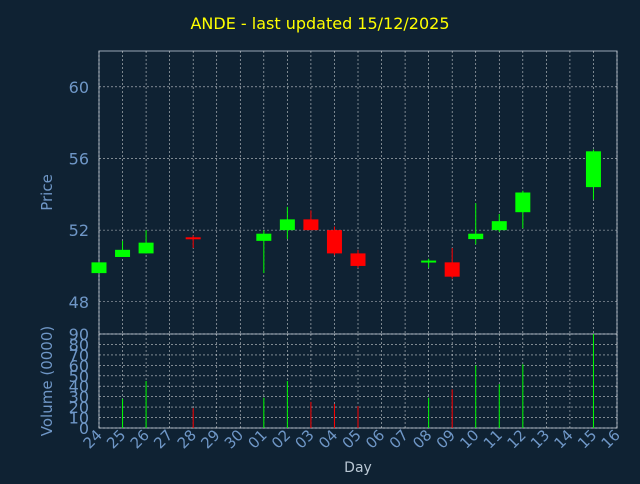 This screenshot has width=640, height=484. Describe the element at coordinates (79, 158) in the screenshot. I see `price-tick-label: 56` at that location.